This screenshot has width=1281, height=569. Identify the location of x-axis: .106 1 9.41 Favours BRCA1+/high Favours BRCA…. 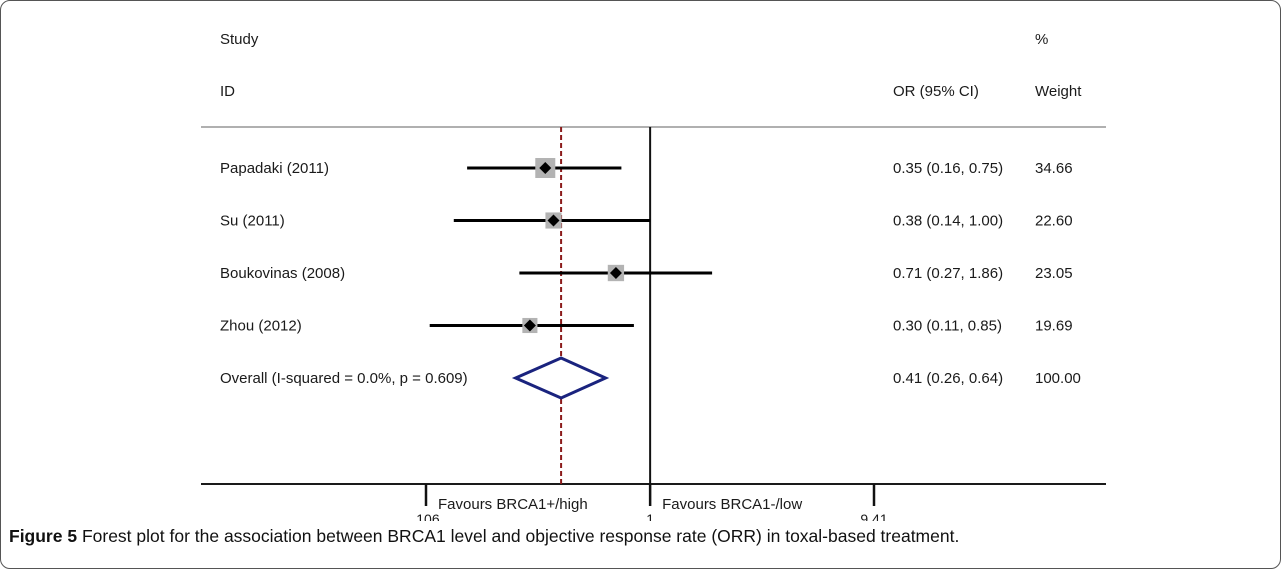
(650, 502).